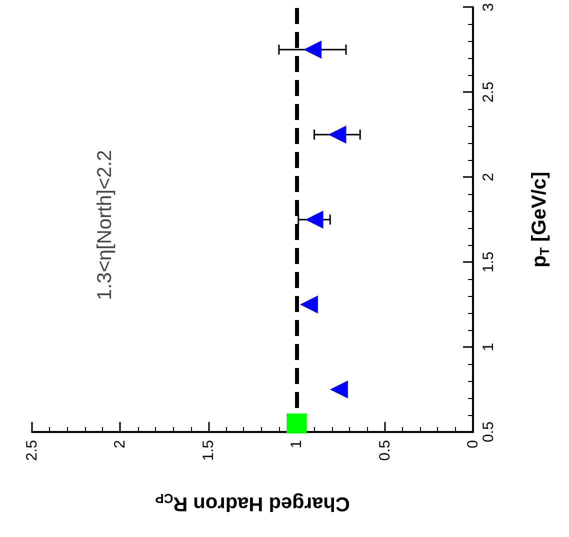 The height and width of the screenshot is (537, 569). Describe the element at coordinates (540, 220) in the screenshot. I see `y-axis-title: pT [GeV/c]` at that location.